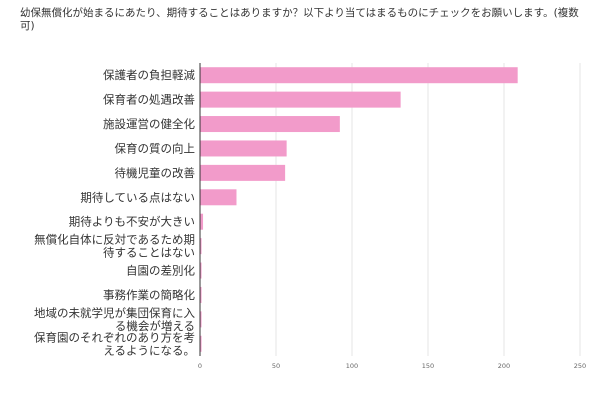 Image resolution: width=600 pixels, height=416 pixels. Describe the element at coordinates (276, 366) in the screenshot. I see `x-tick-label: 50` at that location.